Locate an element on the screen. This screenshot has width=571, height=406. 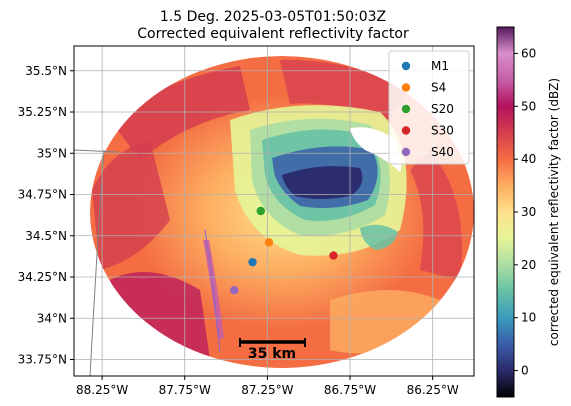
site-marker-s4 is located at coordinates (269, 242).